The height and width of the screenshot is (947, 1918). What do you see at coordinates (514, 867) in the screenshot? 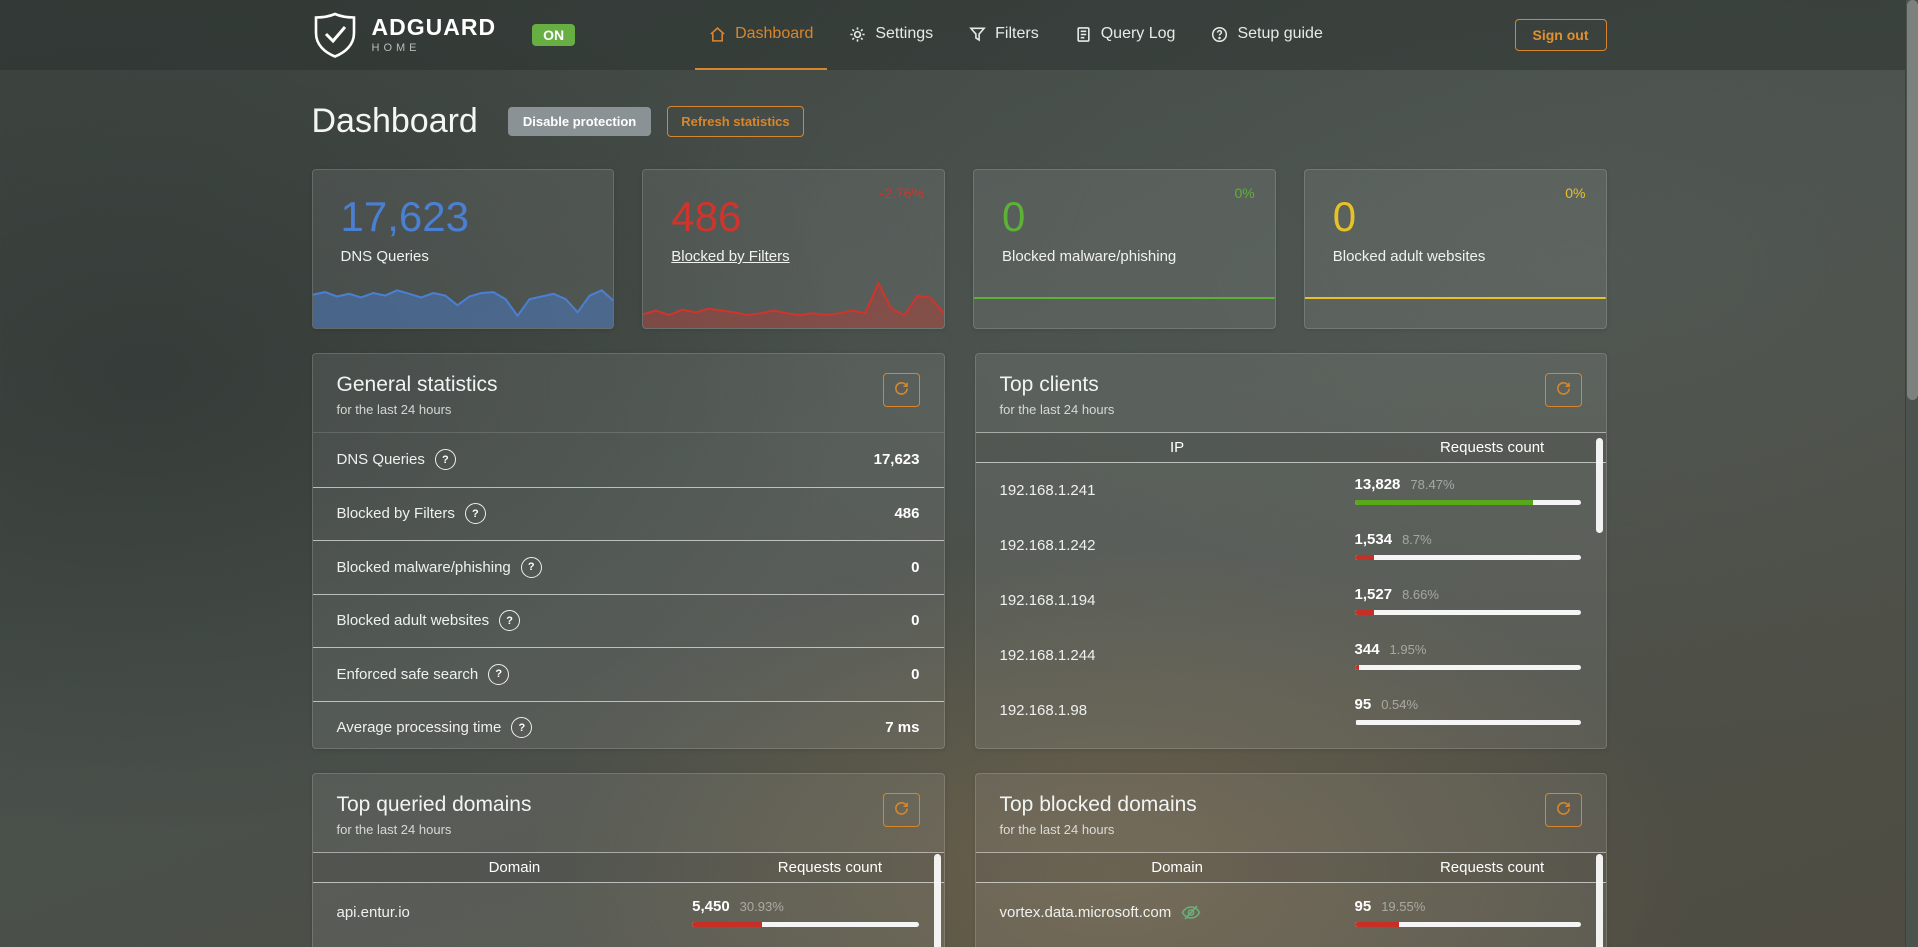
I see `column-header-domain: Domain` at bounding box center [514, 867].